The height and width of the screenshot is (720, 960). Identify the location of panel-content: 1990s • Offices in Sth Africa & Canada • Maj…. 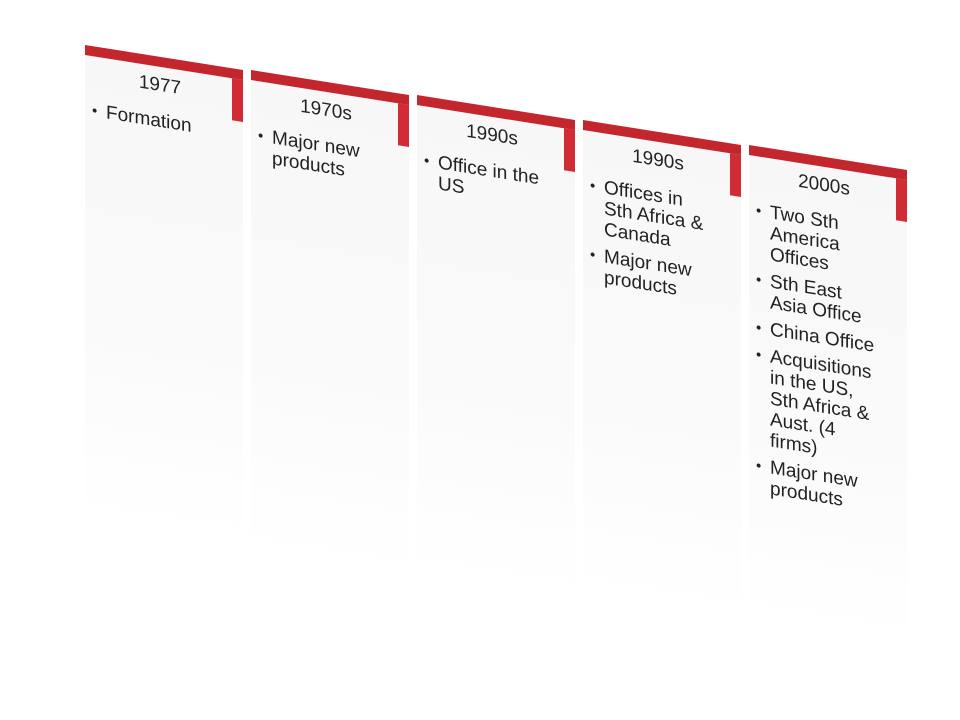
(658, 226).